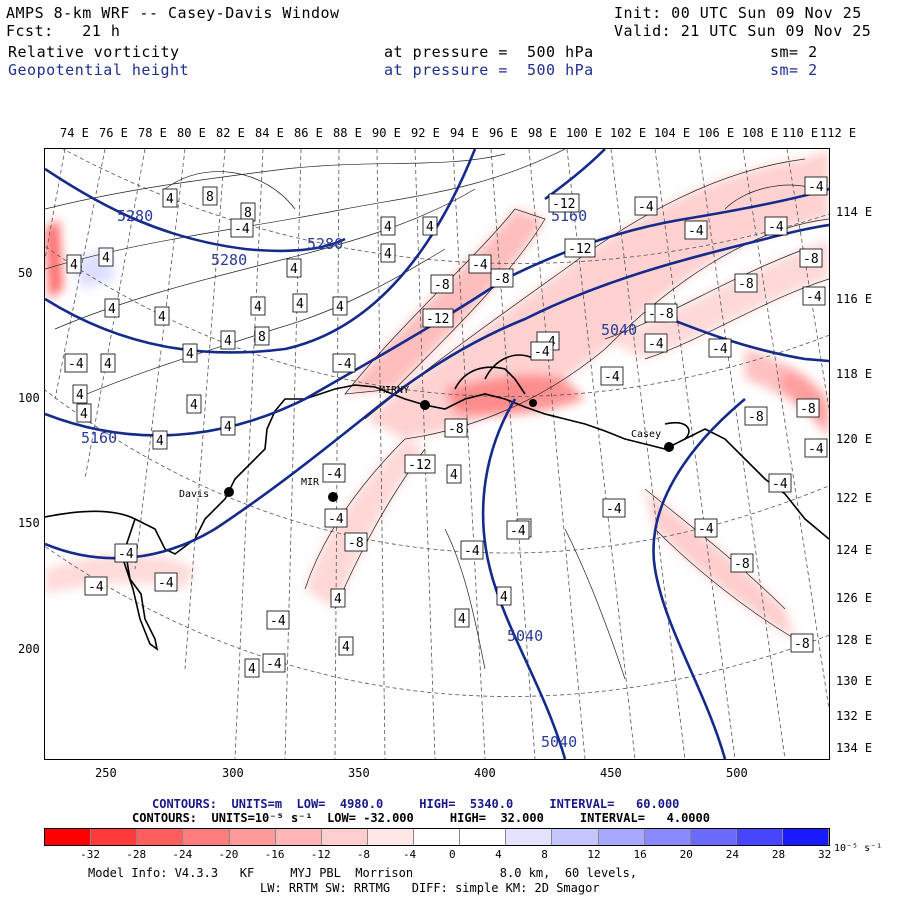 This screenshot has width=900, height=900. I want to click on lon-label-right: 120 E, so click(854, 439).